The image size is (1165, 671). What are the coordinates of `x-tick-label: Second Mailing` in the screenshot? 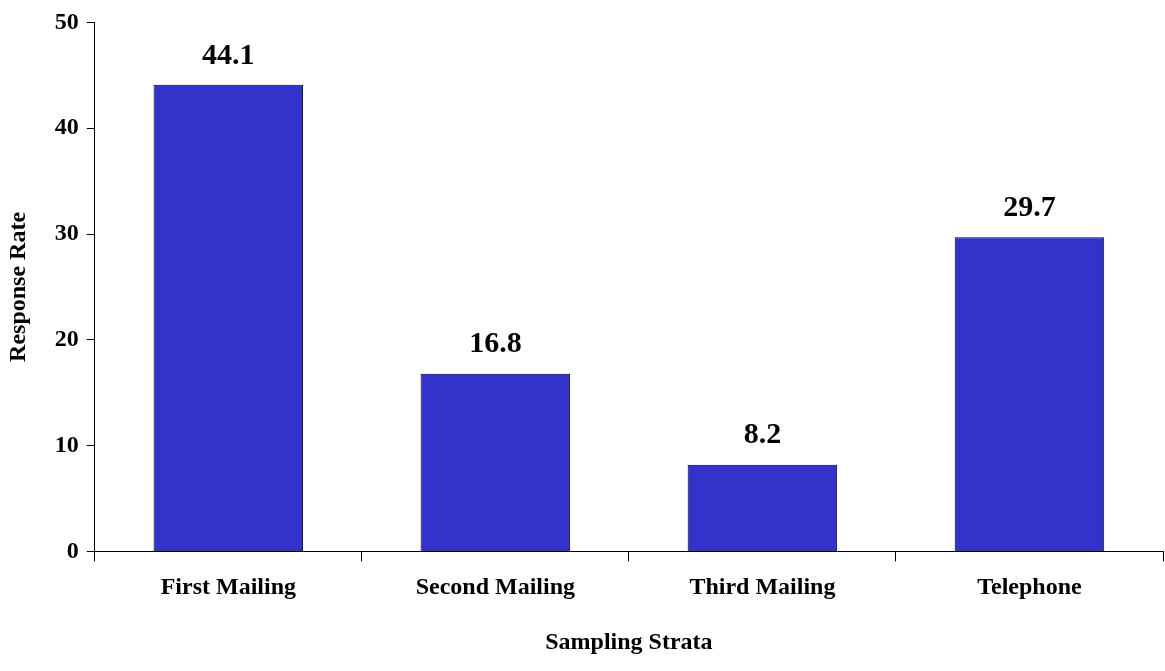 It's located at (495, 586).